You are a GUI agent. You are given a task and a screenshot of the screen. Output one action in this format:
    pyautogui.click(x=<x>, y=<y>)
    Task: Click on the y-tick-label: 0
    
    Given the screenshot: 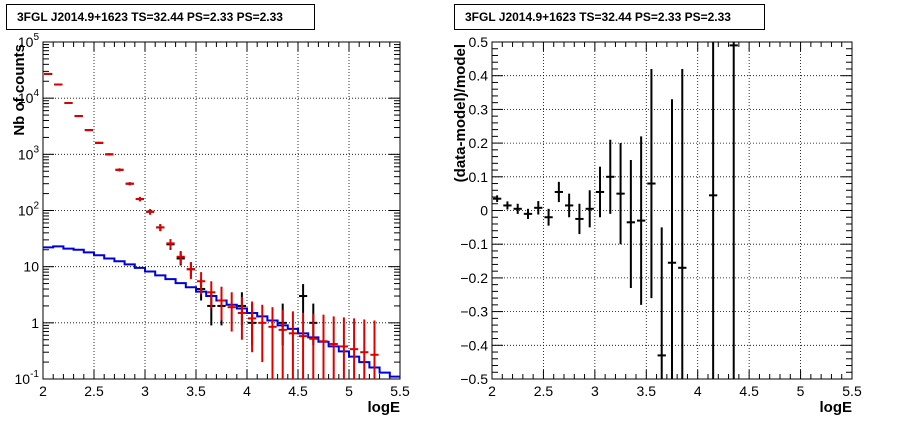 What is the action you would take?
    pyautogui.click(x=484, y=211)
    